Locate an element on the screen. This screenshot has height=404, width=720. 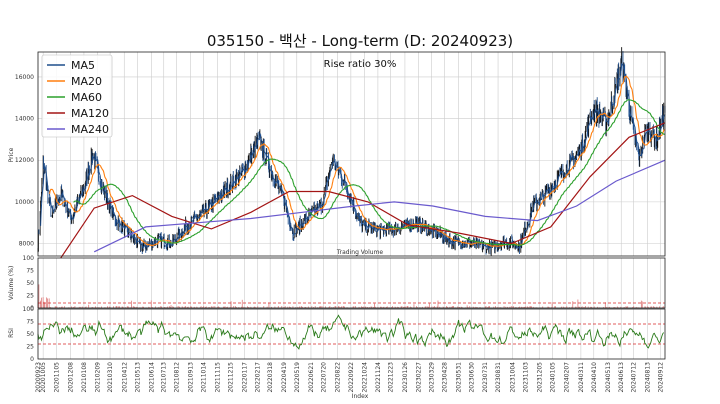
volume-tick-label: 0 is located at coordinates (32, 308).